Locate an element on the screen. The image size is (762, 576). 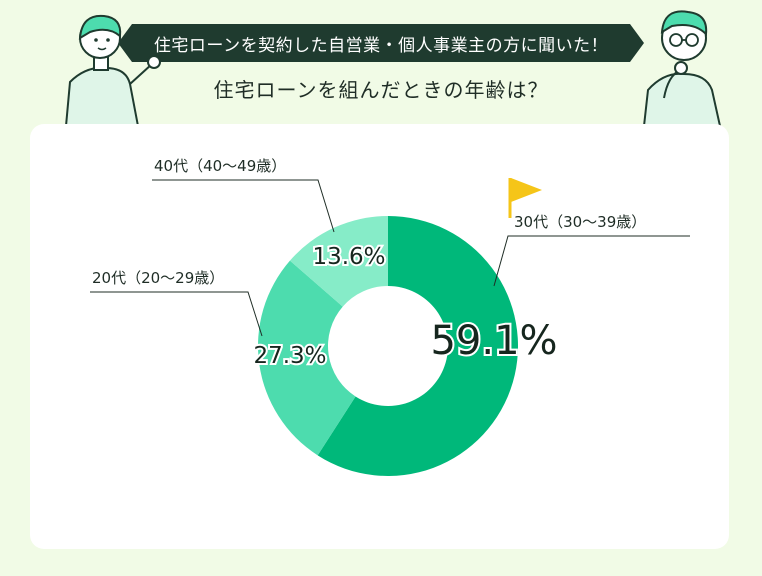
slice-20s is located at coordinates (307, 358).